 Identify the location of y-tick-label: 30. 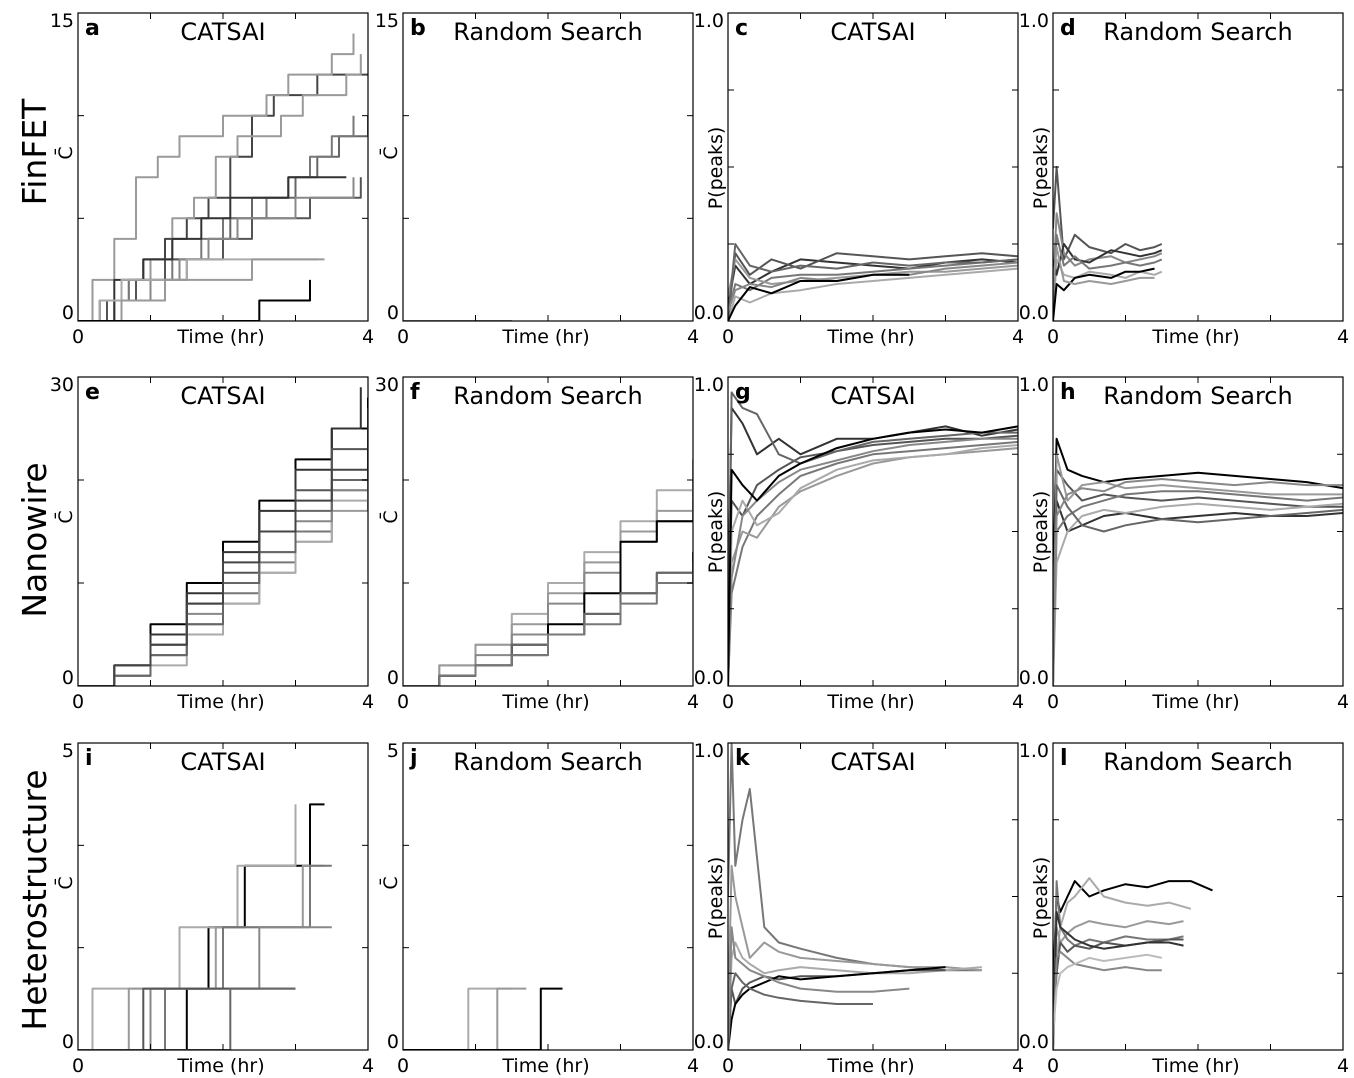
(387, 385).